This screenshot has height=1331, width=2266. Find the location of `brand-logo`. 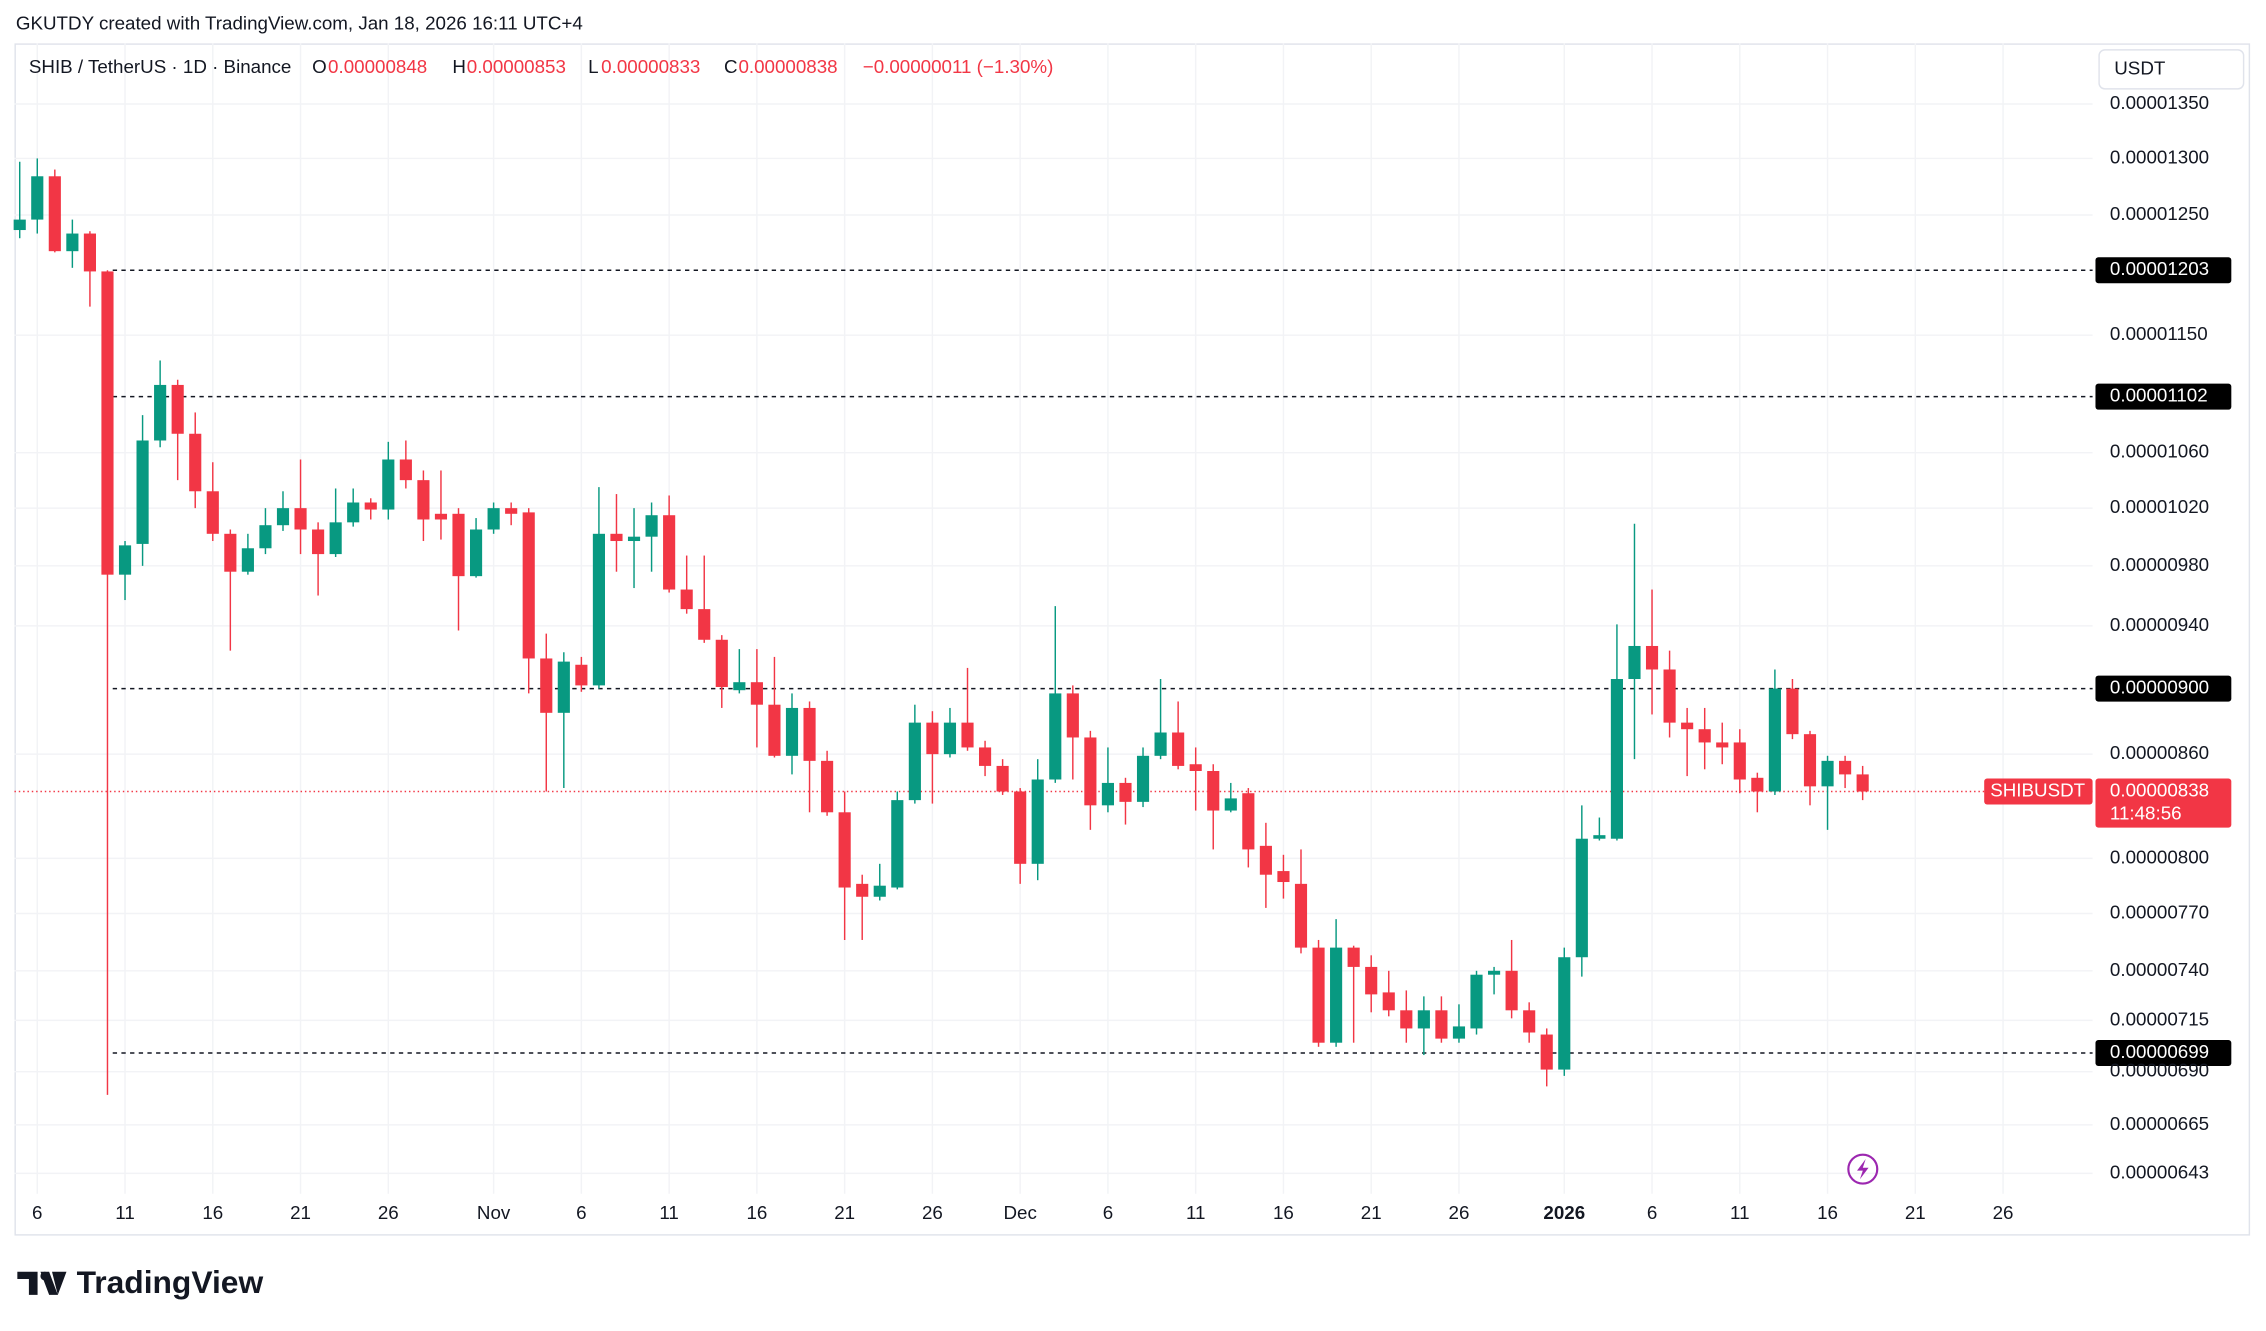

brand-logo is located at coordinates (42, 1283).